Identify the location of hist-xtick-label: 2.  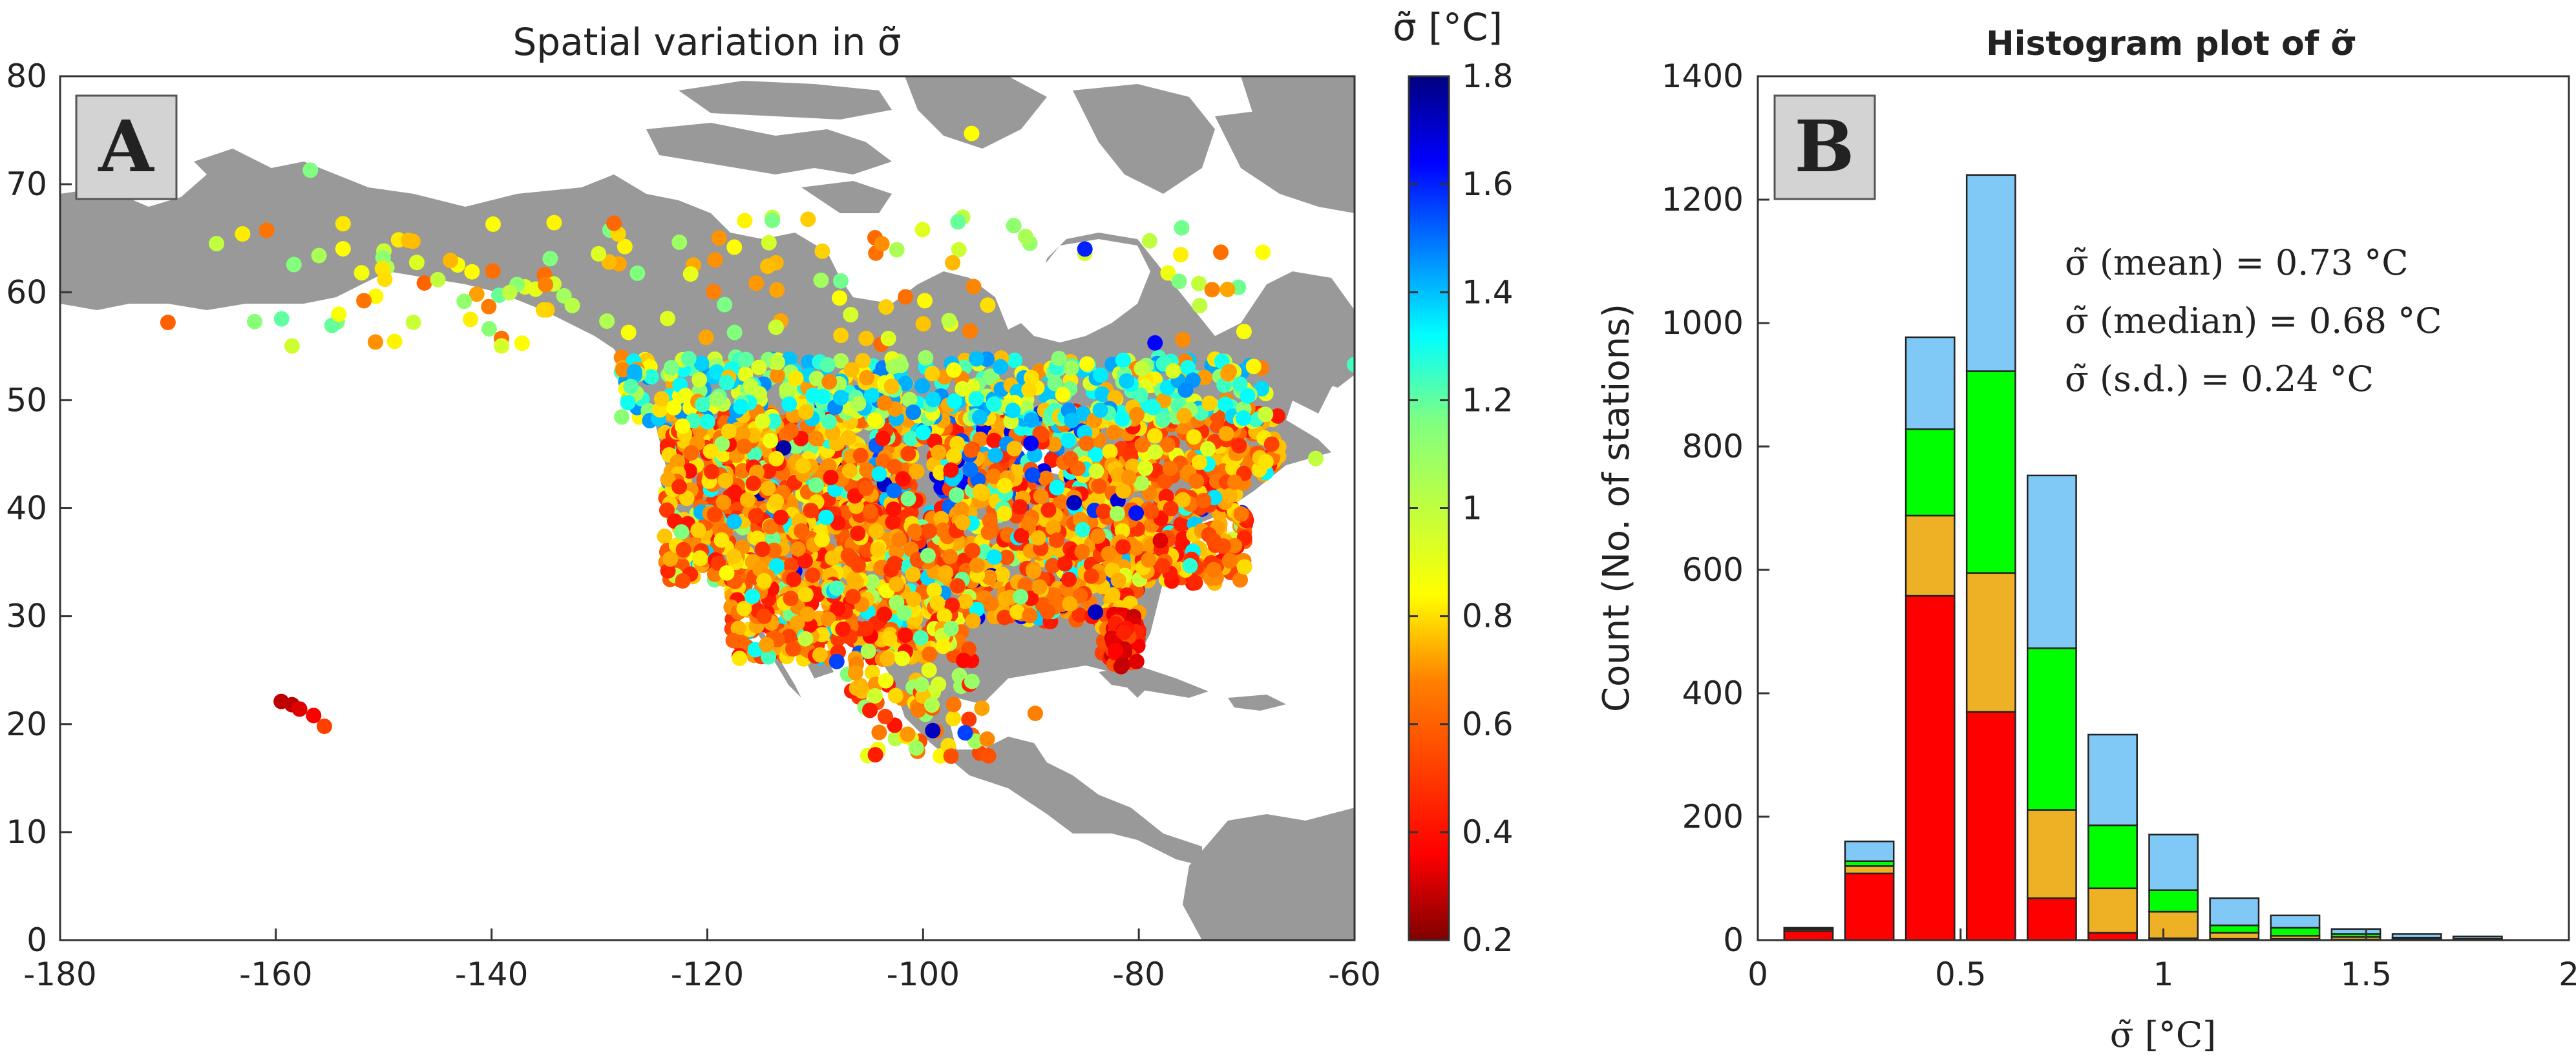
(2567, 974).